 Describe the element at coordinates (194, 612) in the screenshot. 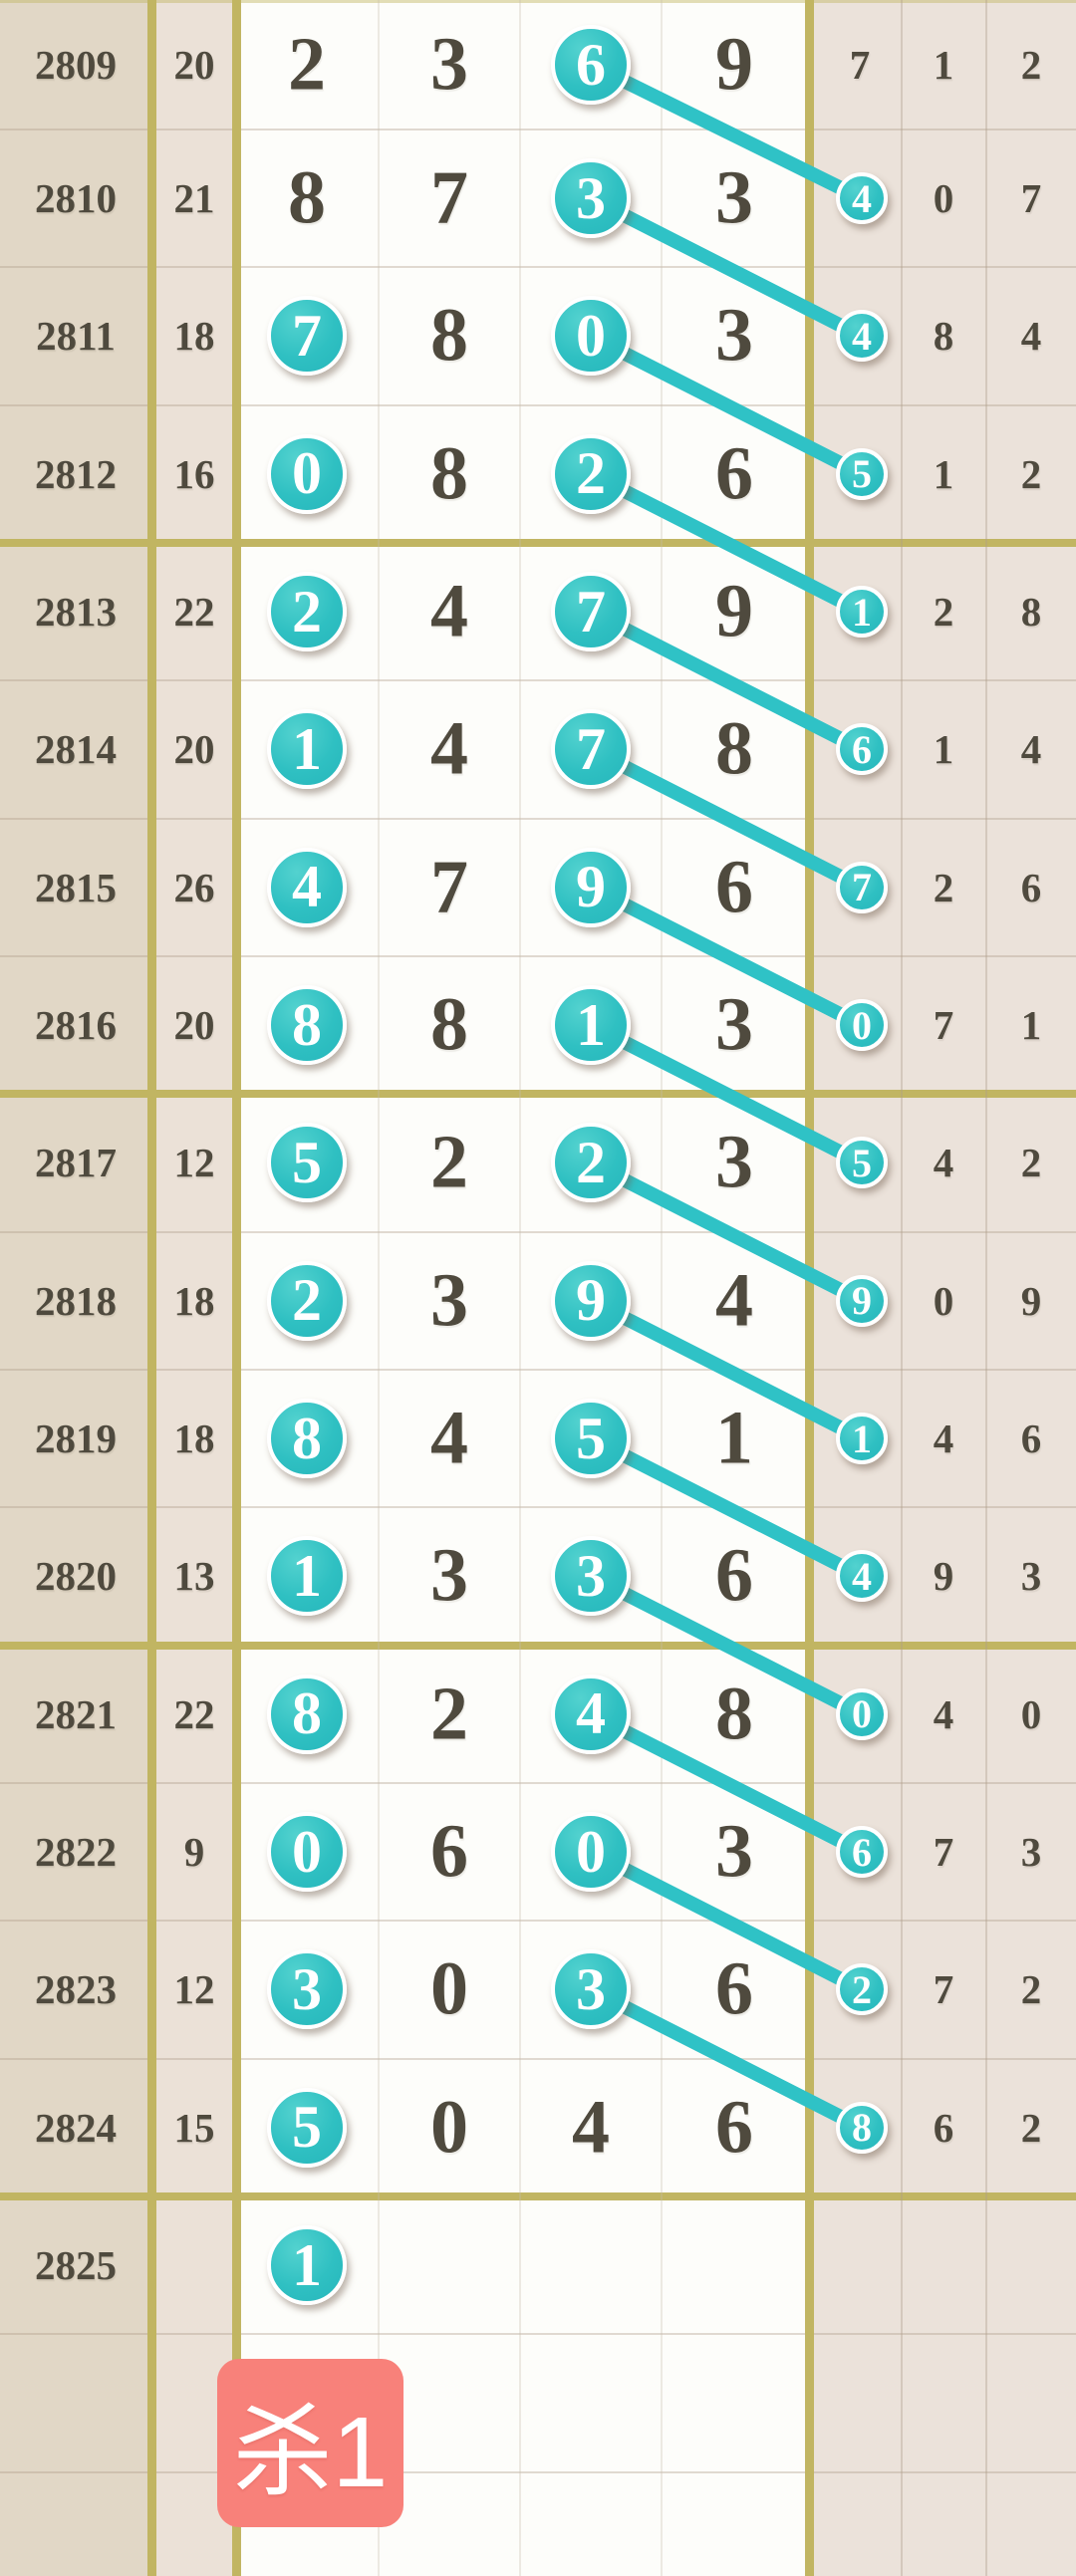

I see `sum-cell: 22` at that location.